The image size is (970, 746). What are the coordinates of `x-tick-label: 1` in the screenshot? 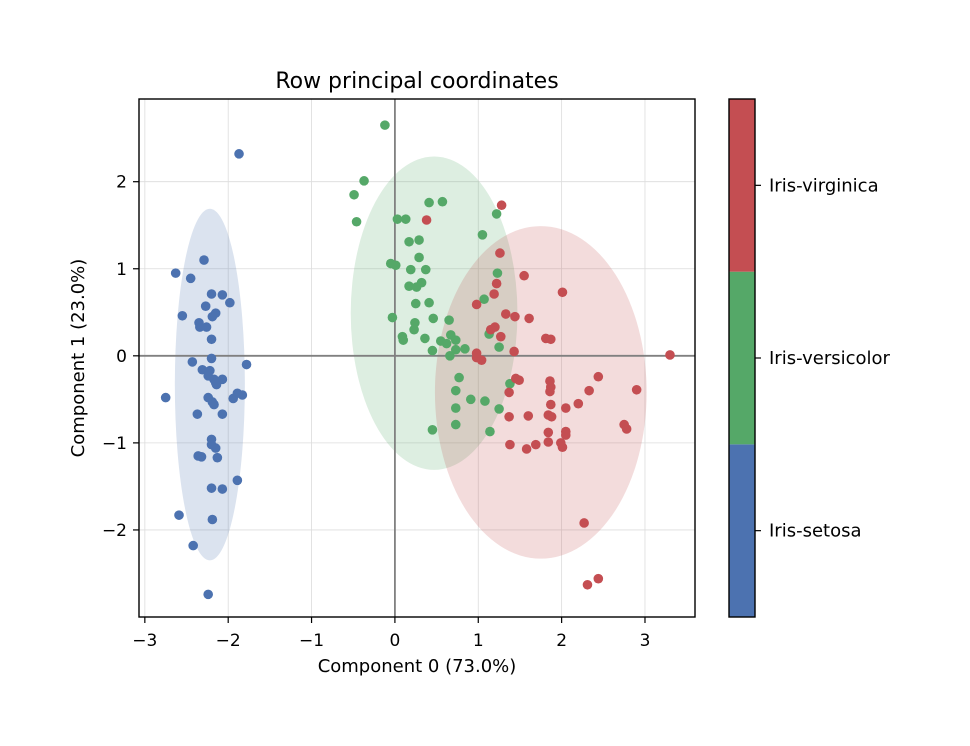 It's located at (478, 641).